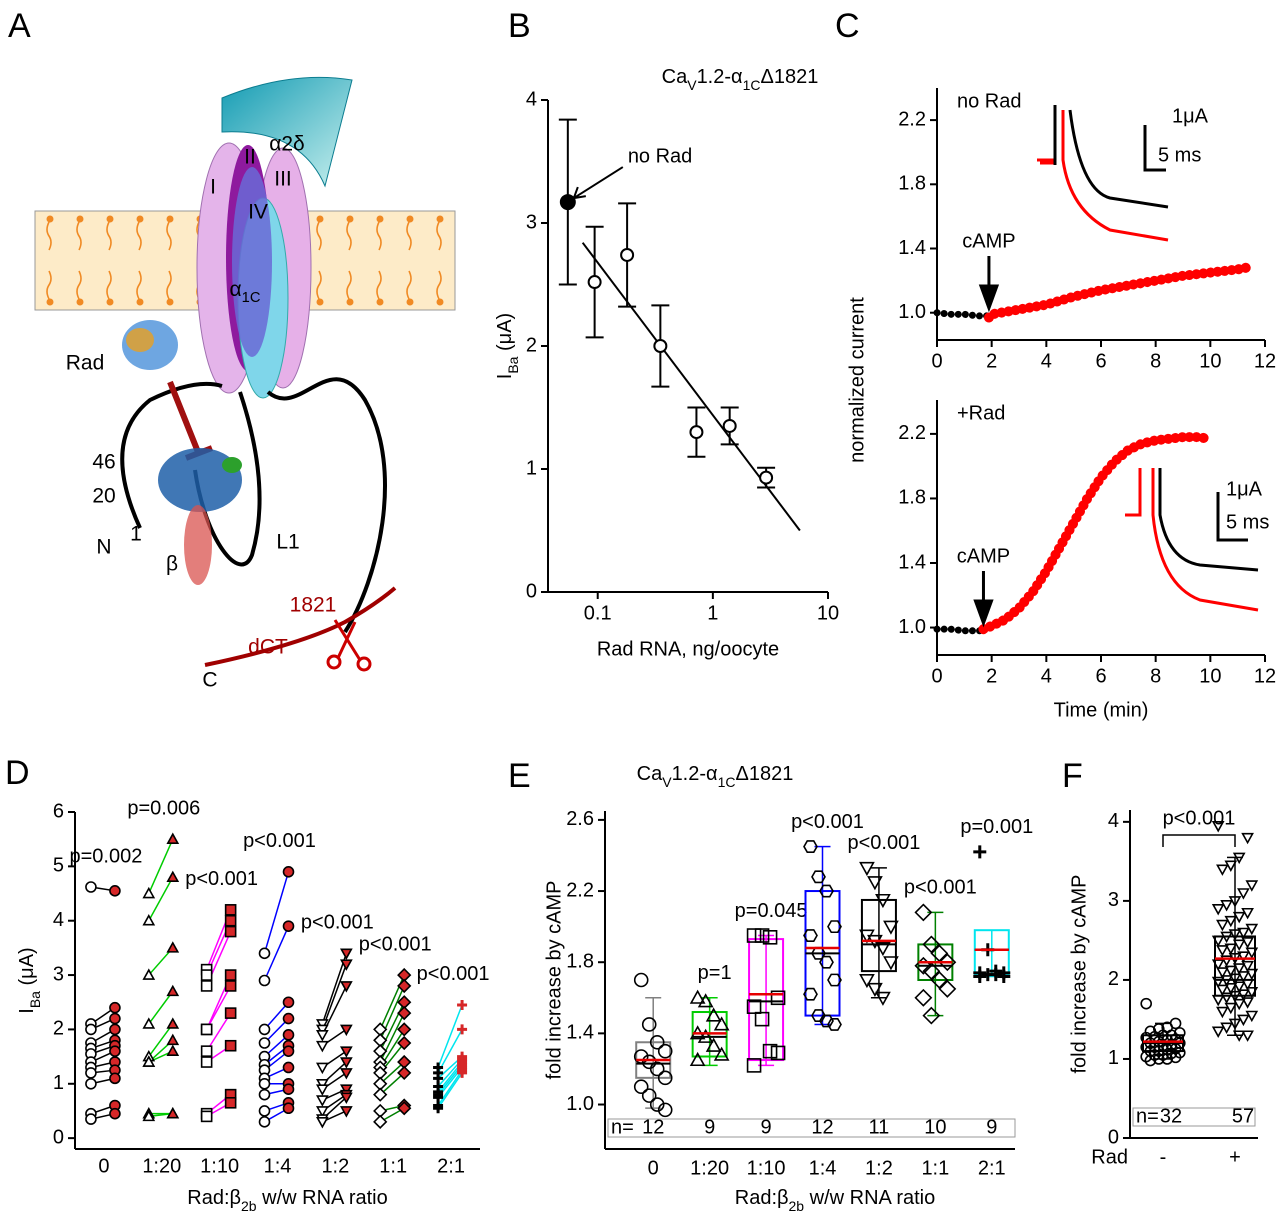  I want to click on x-tick-label: 0.1, so click(598, 613).